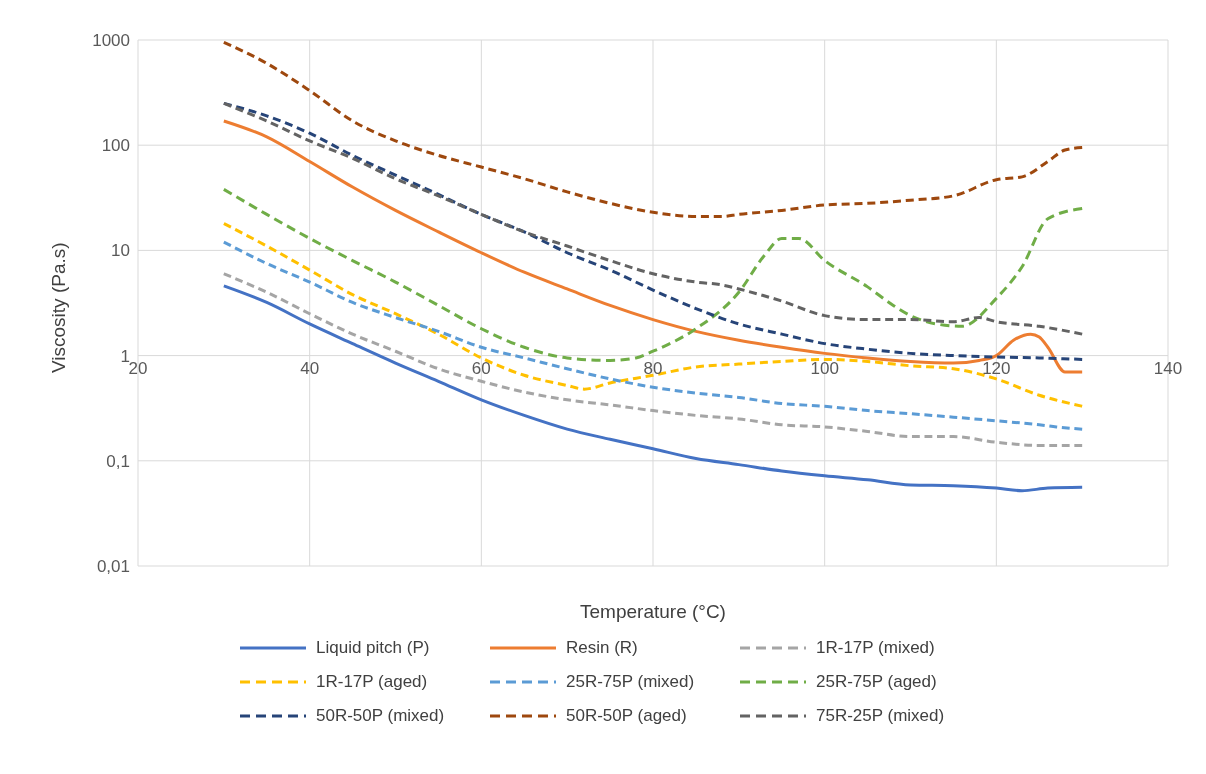 This screenshot has height=774, width=1206. Describe the element at coordinates (653, 611) in the screenshot. I see `x-axis-title: Temperature (°C)` at that location.